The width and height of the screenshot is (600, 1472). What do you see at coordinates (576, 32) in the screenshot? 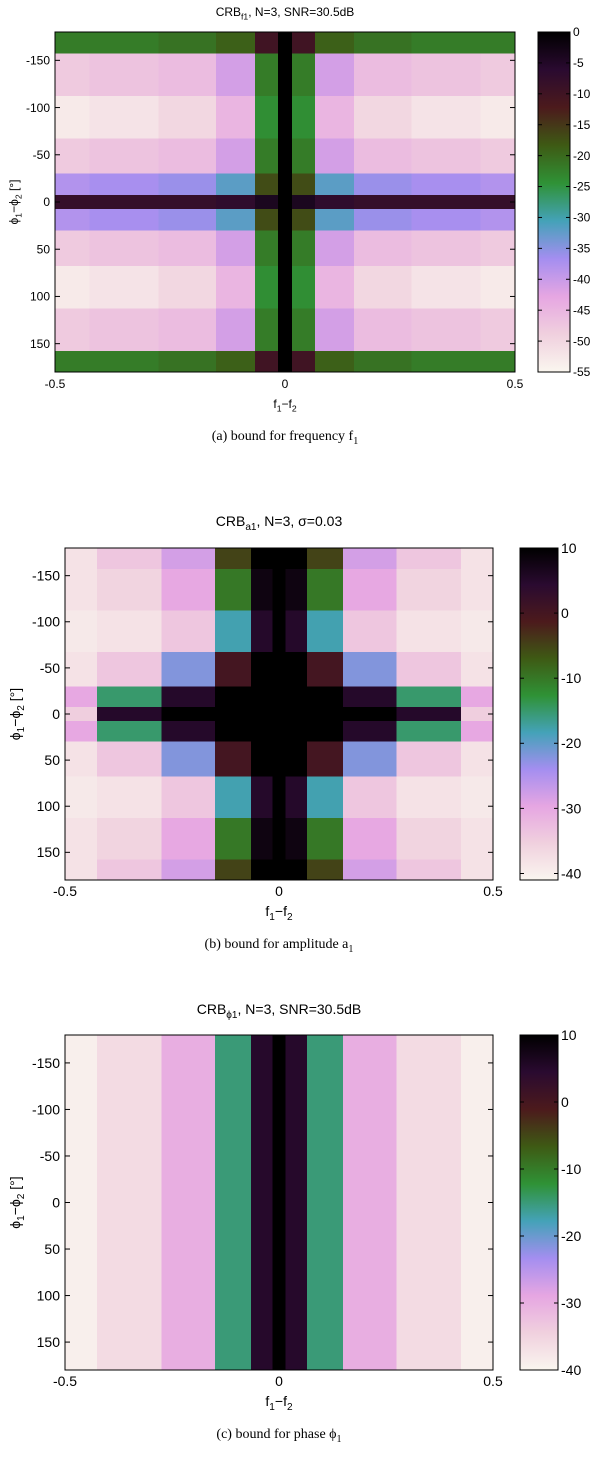
I see `colorbar-label: 0` at bounding box center [576, 32].